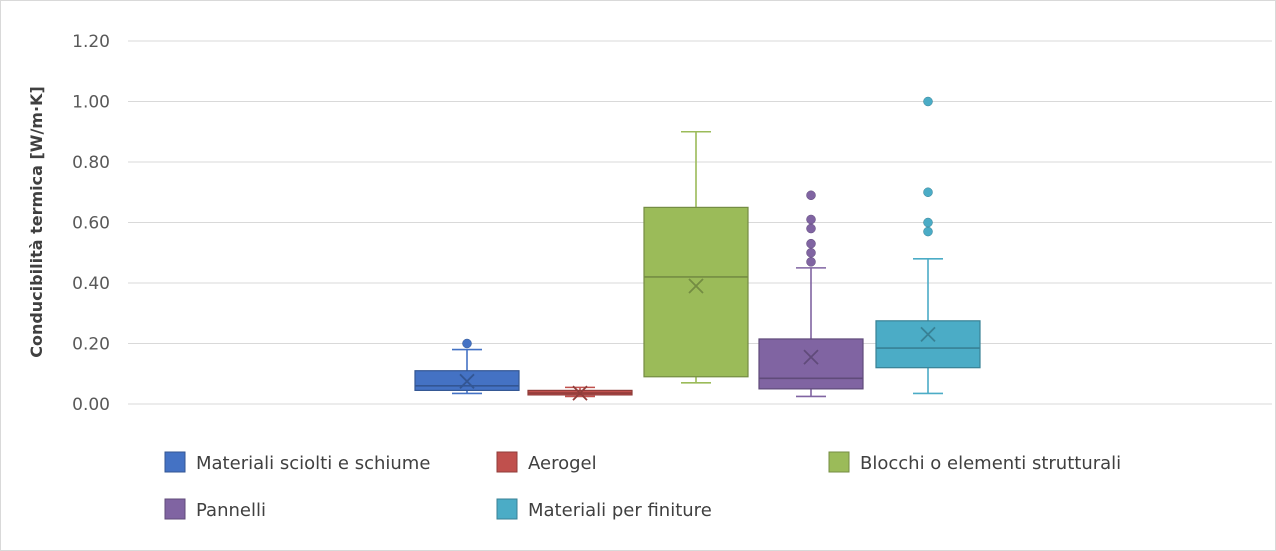 Image resolution: width=1276 pixels, height=551 pixels. What do you see at coordinates (91, 345) in the screenshot?
I see `y-tick-label: 0.20` at bounding box center [91, 345].